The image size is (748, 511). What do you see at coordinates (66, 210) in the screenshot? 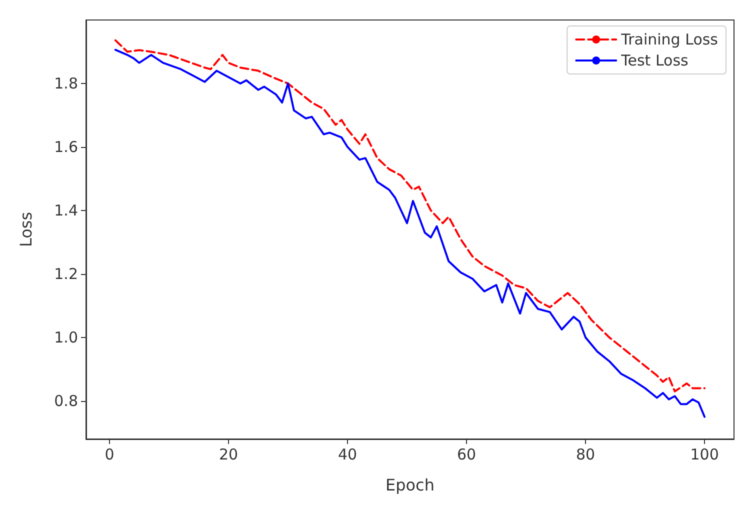
I see `y-tick-label: 1.4` at bounding box center [66, 210].